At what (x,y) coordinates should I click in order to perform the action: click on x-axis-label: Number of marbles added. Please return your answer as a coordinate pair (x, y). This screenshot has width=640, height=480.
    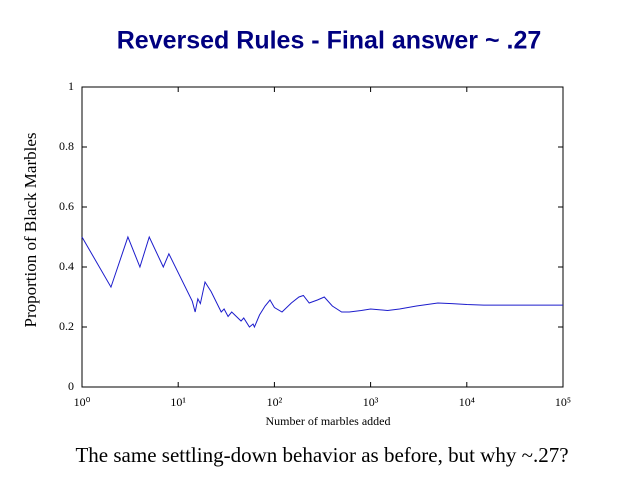
    Looking at the image, I should click on (328, 421).